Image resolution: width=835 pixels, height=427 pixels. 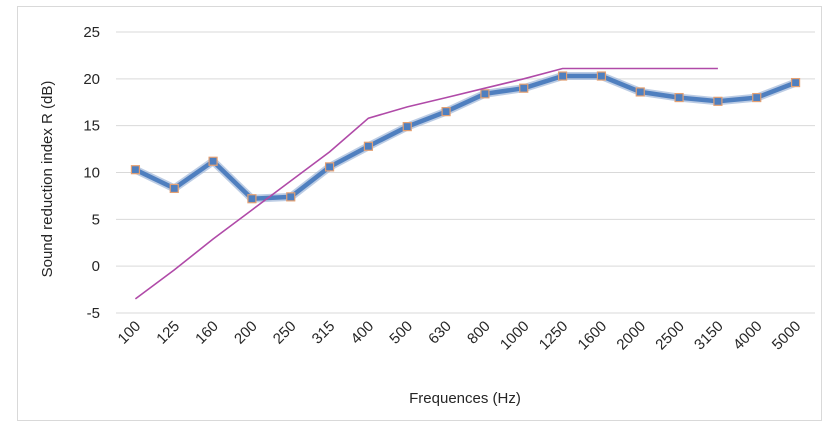 I want to click on x-tick-label: 4000, so click(x=748, y=336).